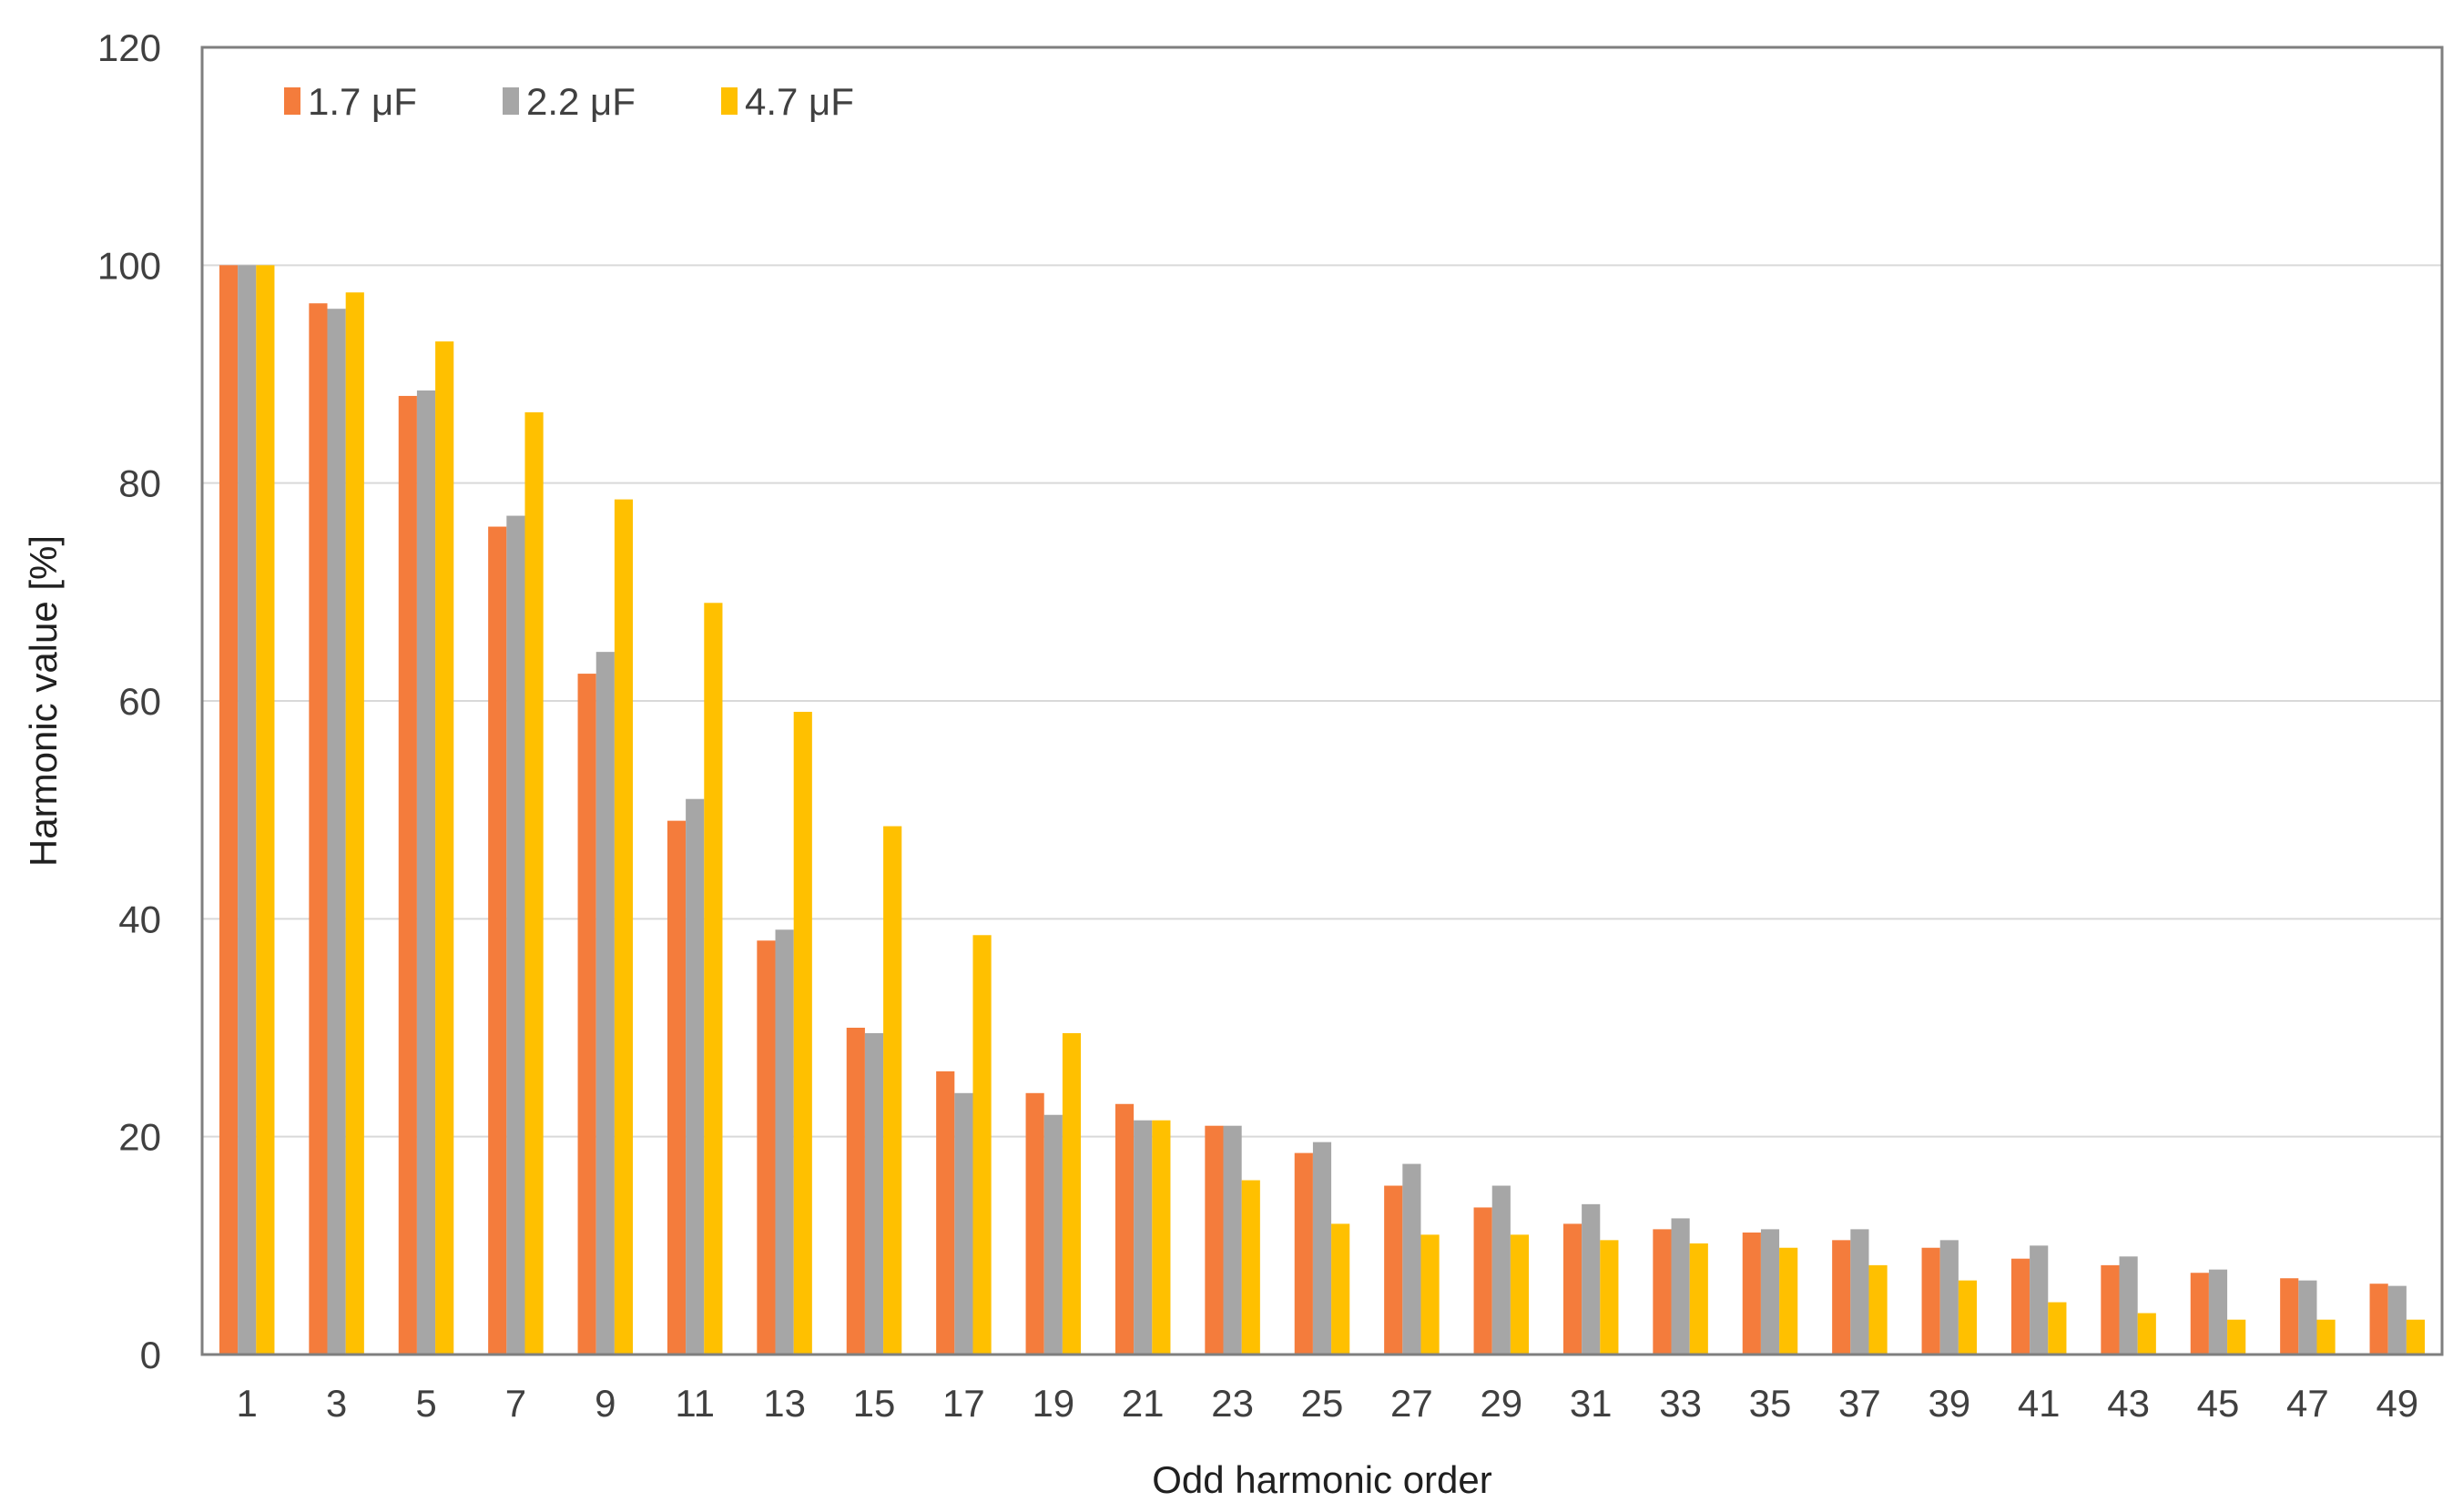 The width and height of the screenshot is (2463, 1512). What do you see at coordinates (1681, 1403) in the screenshot?
I see `x-tick-label: 33` at bounding box center [1681, 1403].